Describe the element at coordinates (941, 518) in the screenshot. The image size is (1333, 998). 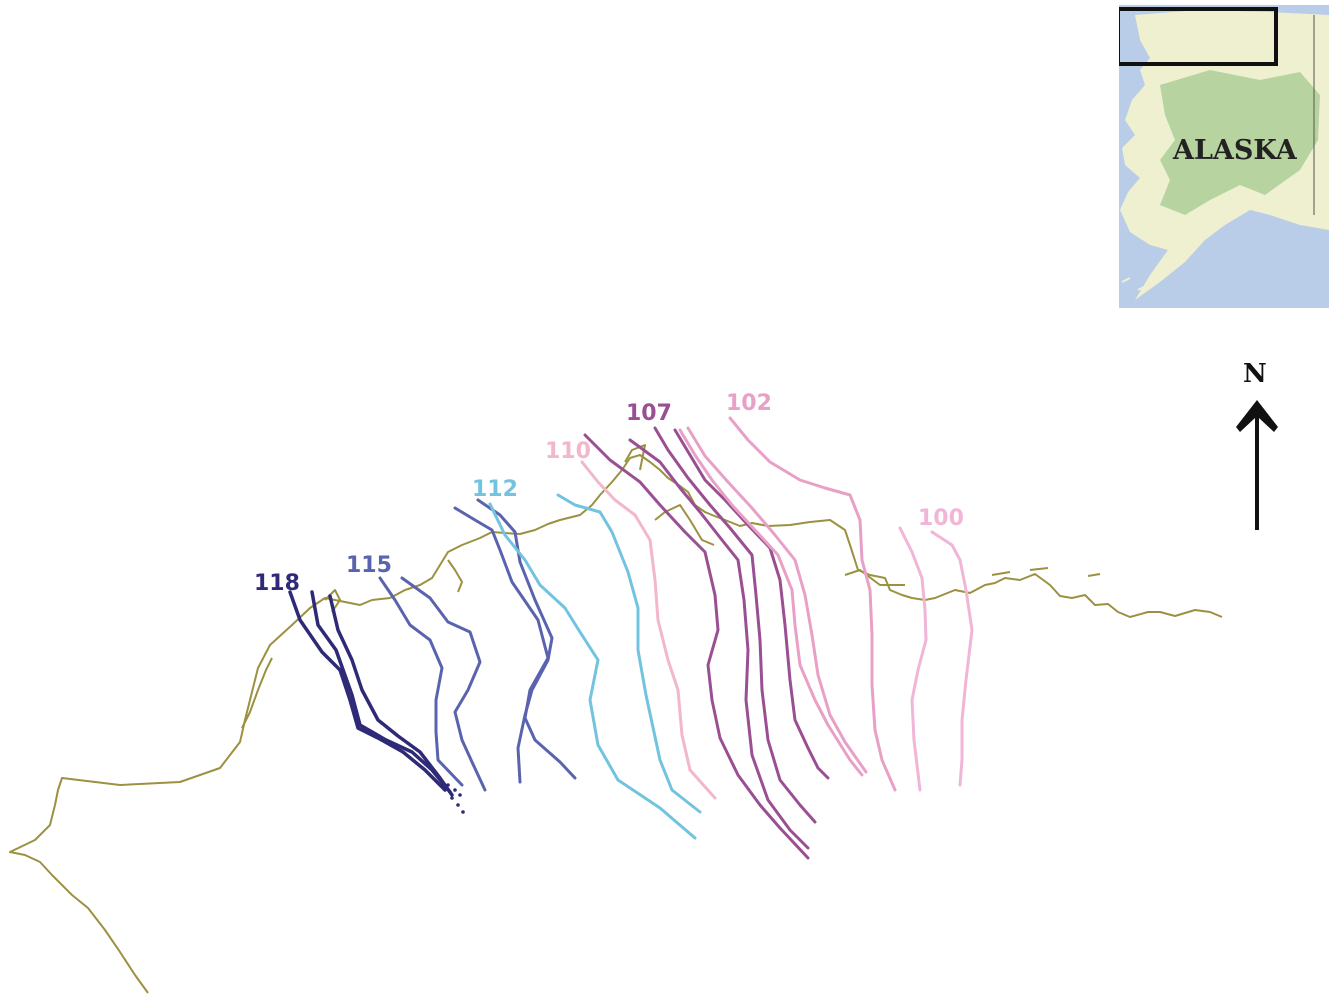
I see `track-label-100: 100` at that location.